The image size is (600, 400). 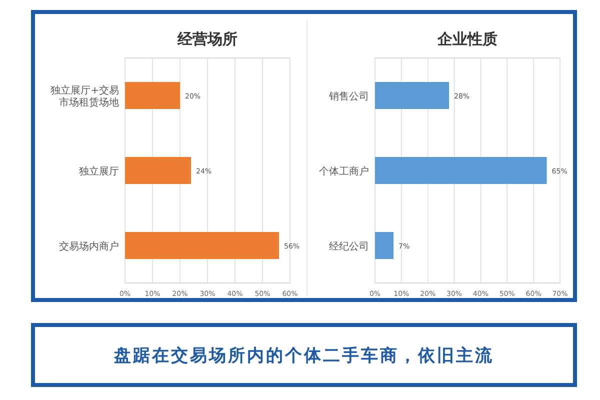 What do you see at coordinates (344, 172) in the screenshot?
I see `y-tick-label: 个体工商户` at bounding box center [344, 172].